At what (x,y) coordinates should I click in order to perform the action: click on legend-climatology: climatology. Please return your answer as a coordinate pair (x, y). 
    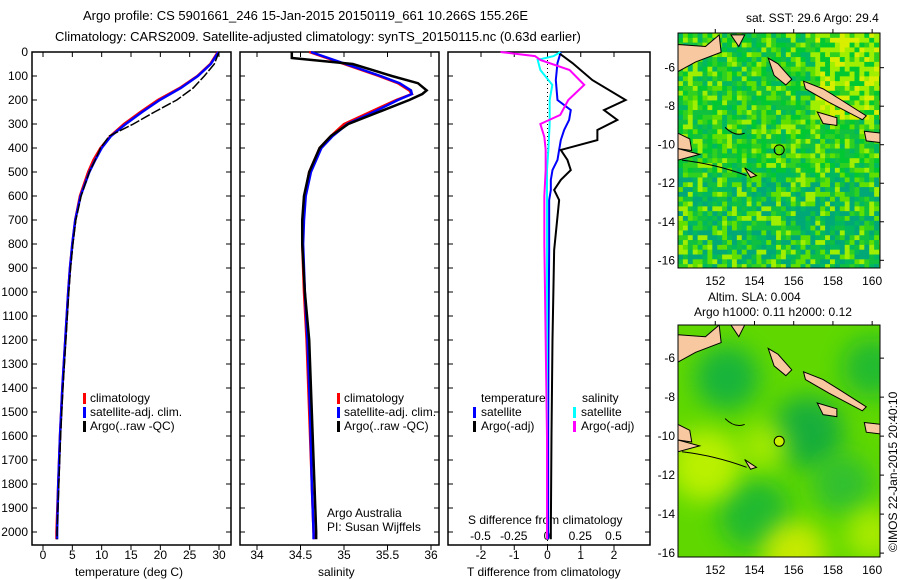
    Looking at the image, I should click on (374, 398).